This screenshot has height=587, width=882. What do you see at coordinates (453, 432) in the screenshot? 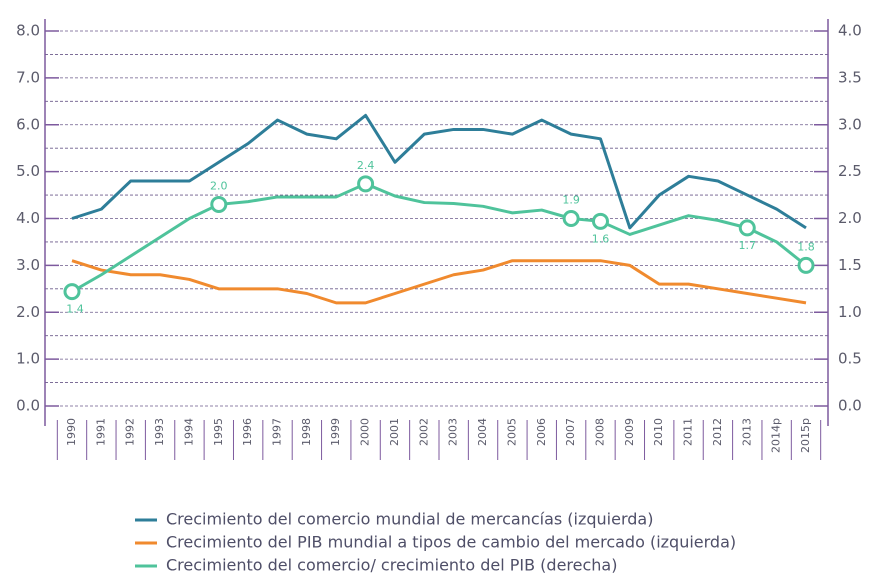
I see `x-tick-label: 2003` at bounding box center [453, 432].